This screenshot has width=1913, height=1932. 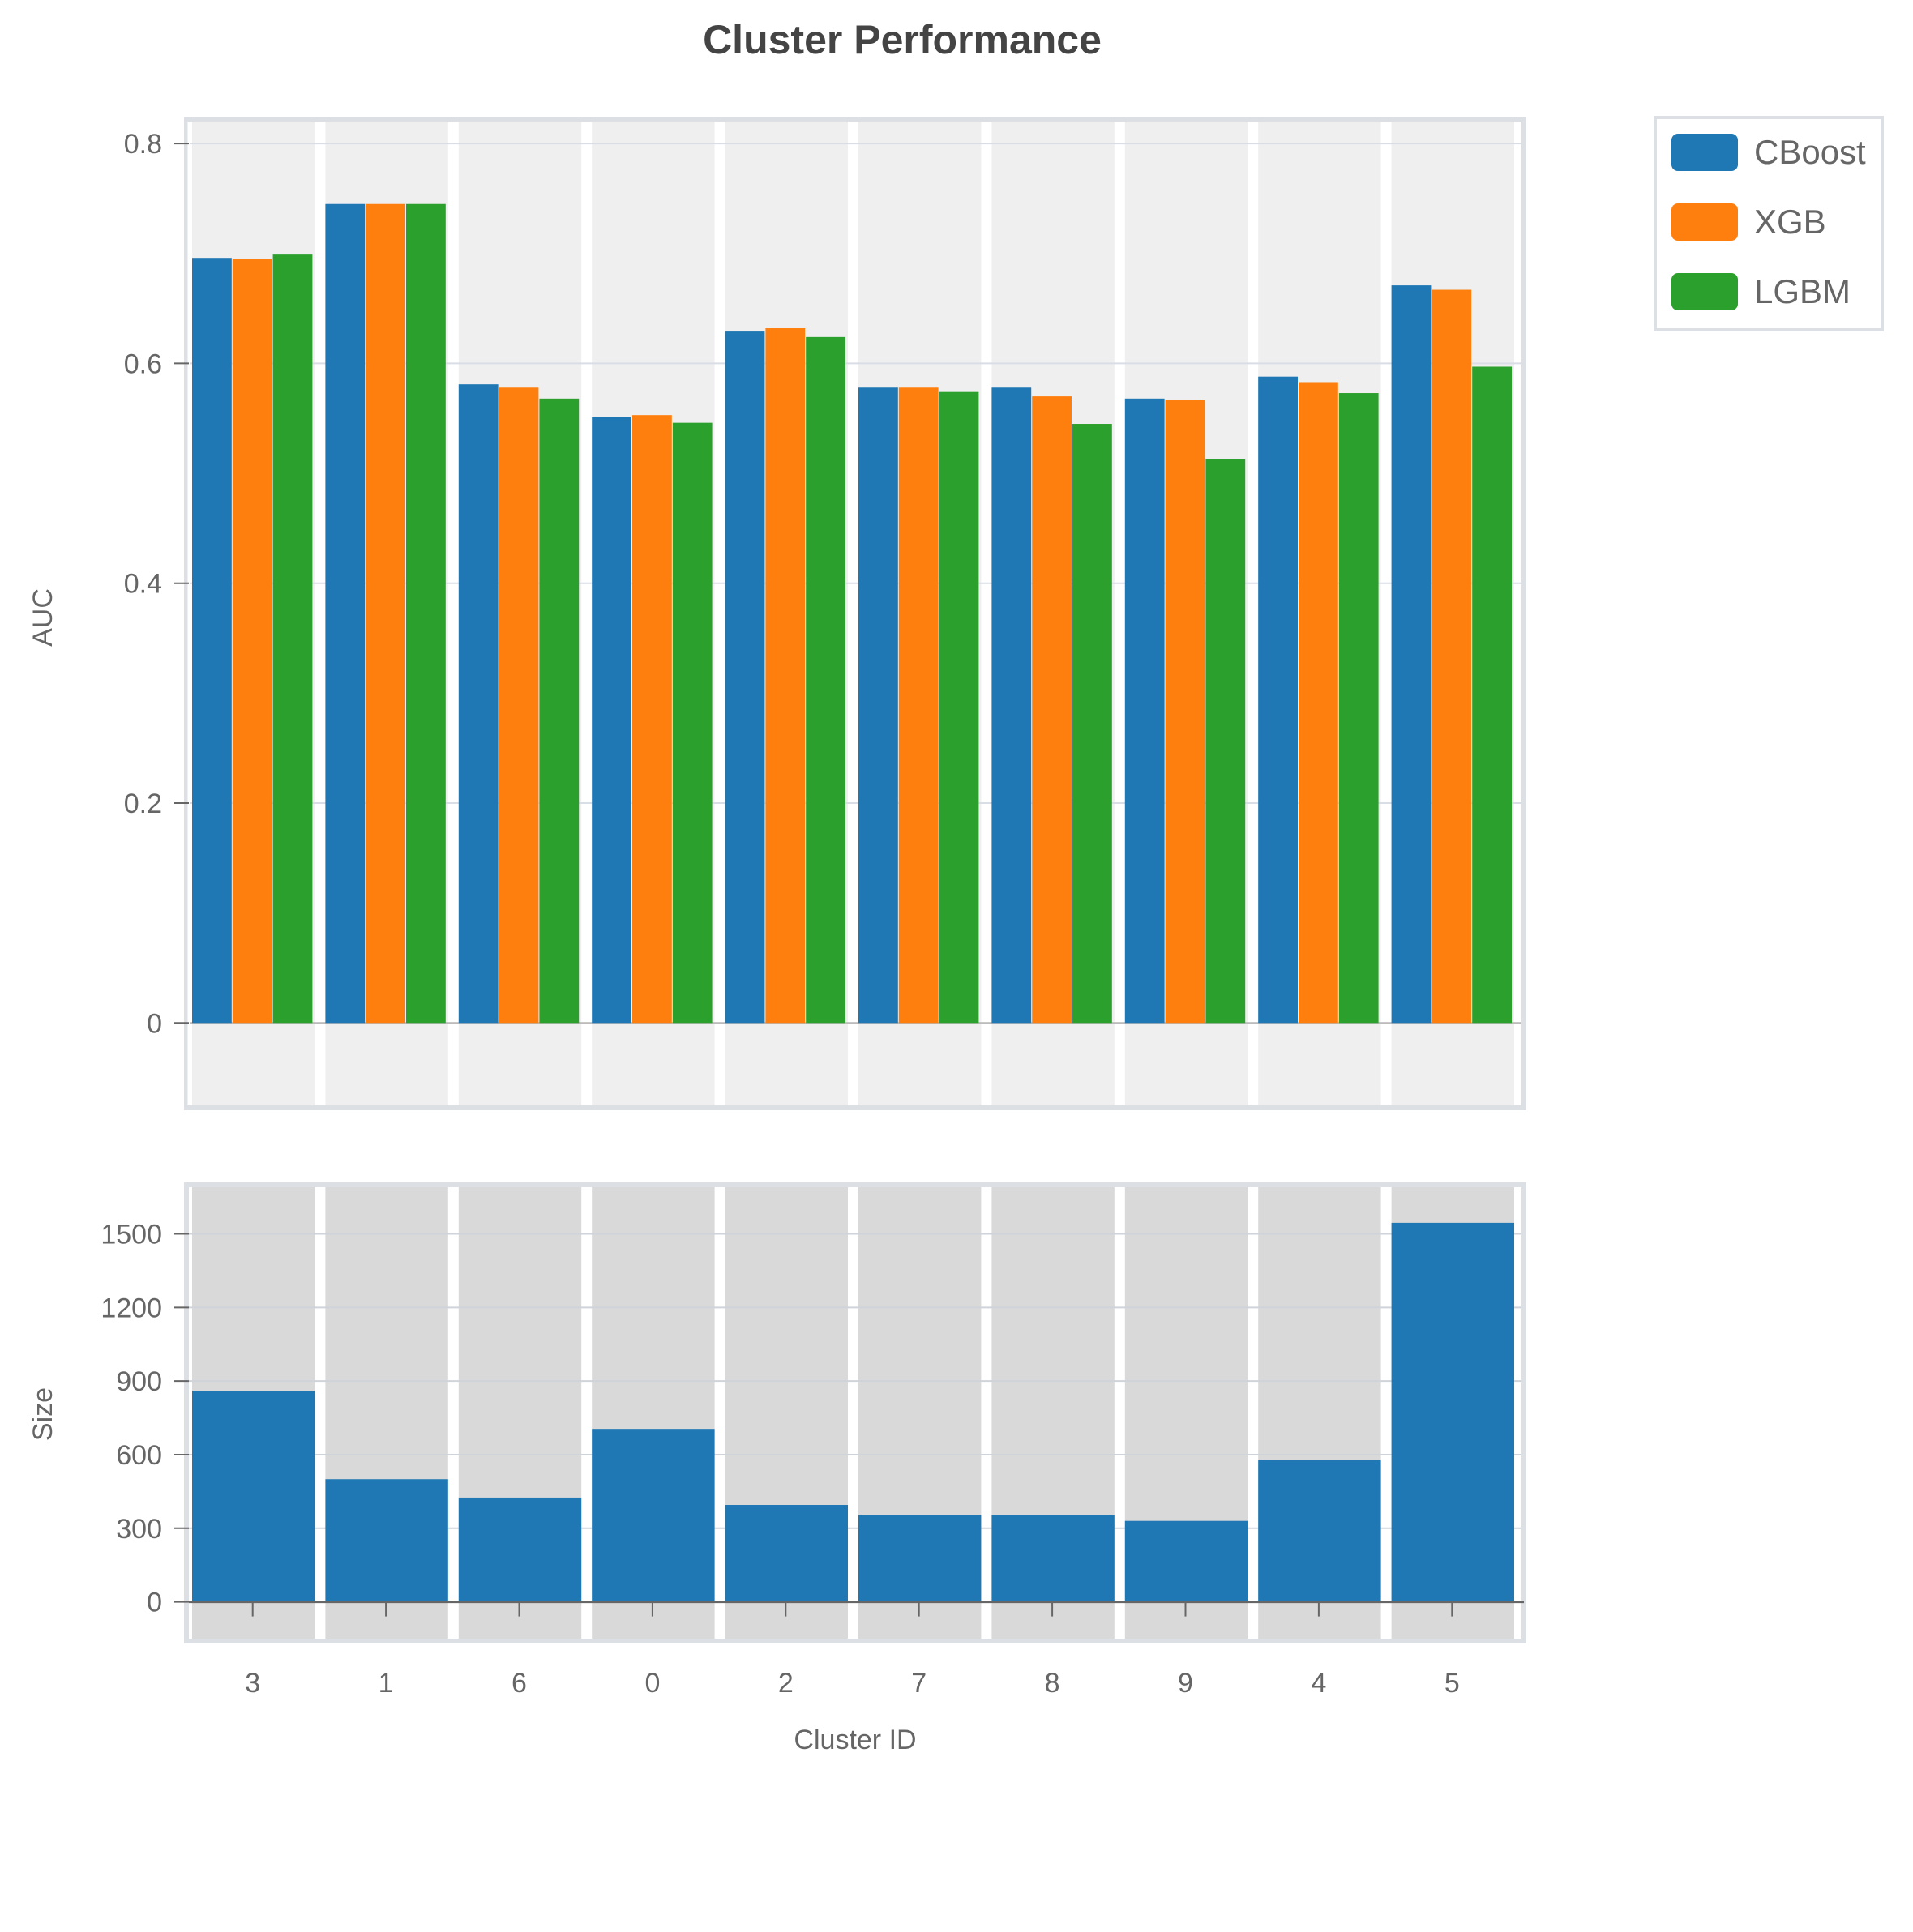 What do you see at coordinates (1452, 1683) in the screenshot?
I see `x-tick-label: 5` at bounding box center [1452, 1683].